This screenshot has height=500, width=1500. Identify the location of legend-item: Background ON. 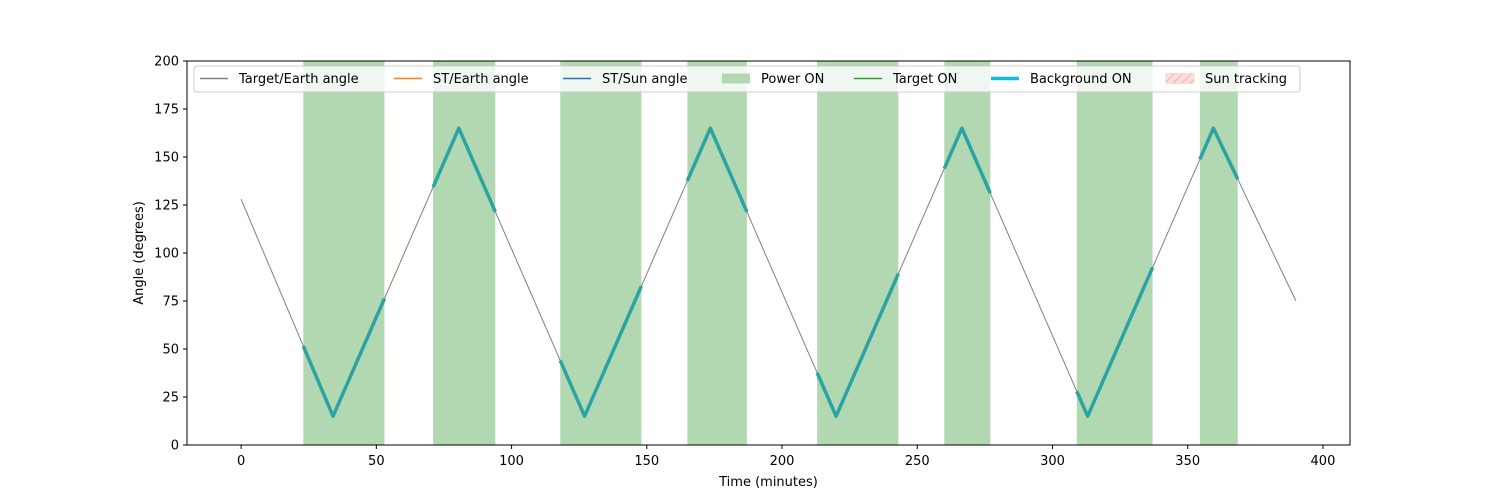
(1061, 79).